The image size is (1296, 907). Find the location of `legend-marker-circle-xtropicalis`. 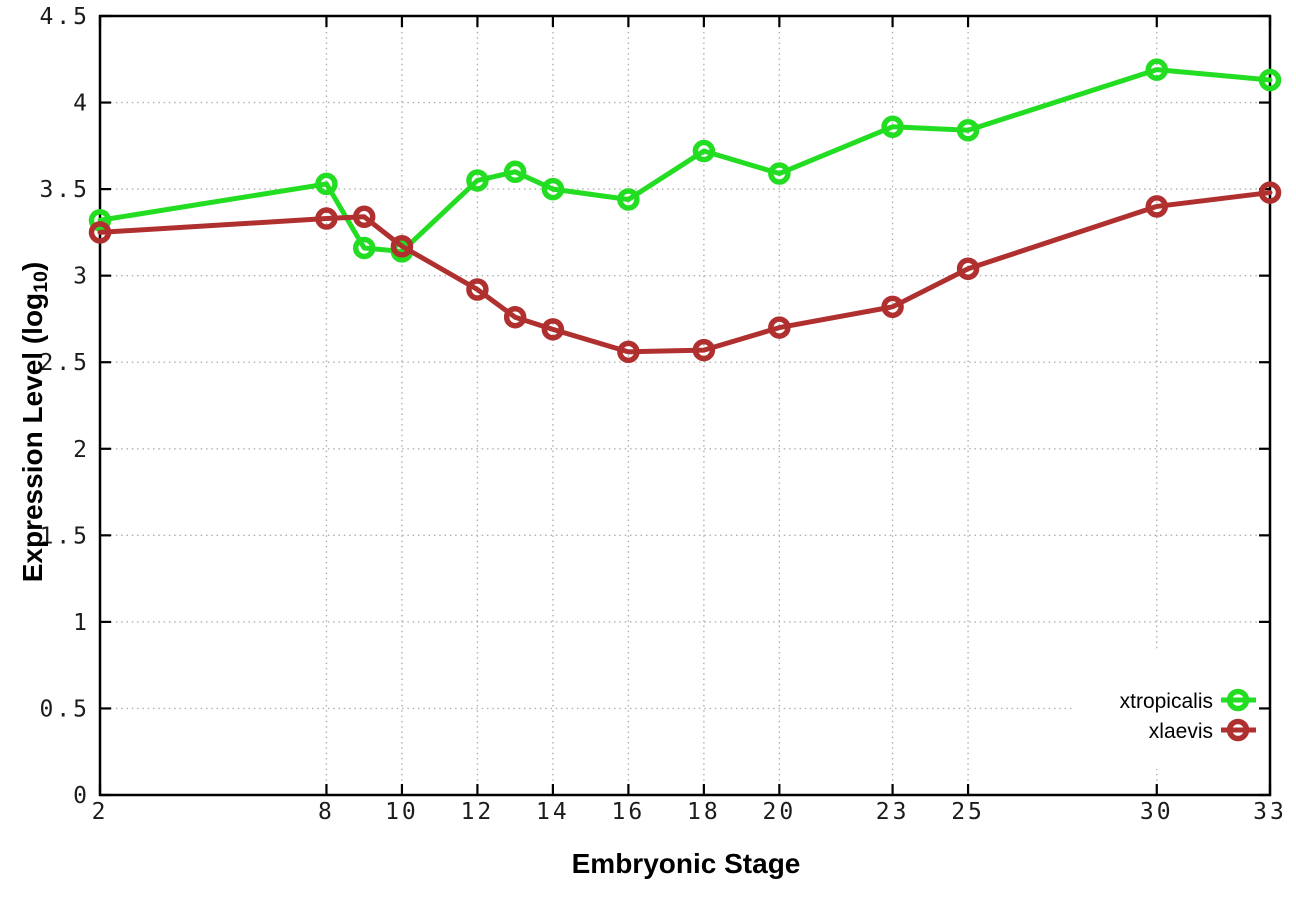

legend-marker-circle-xtropicalis is located at coordinates (1238, 700).